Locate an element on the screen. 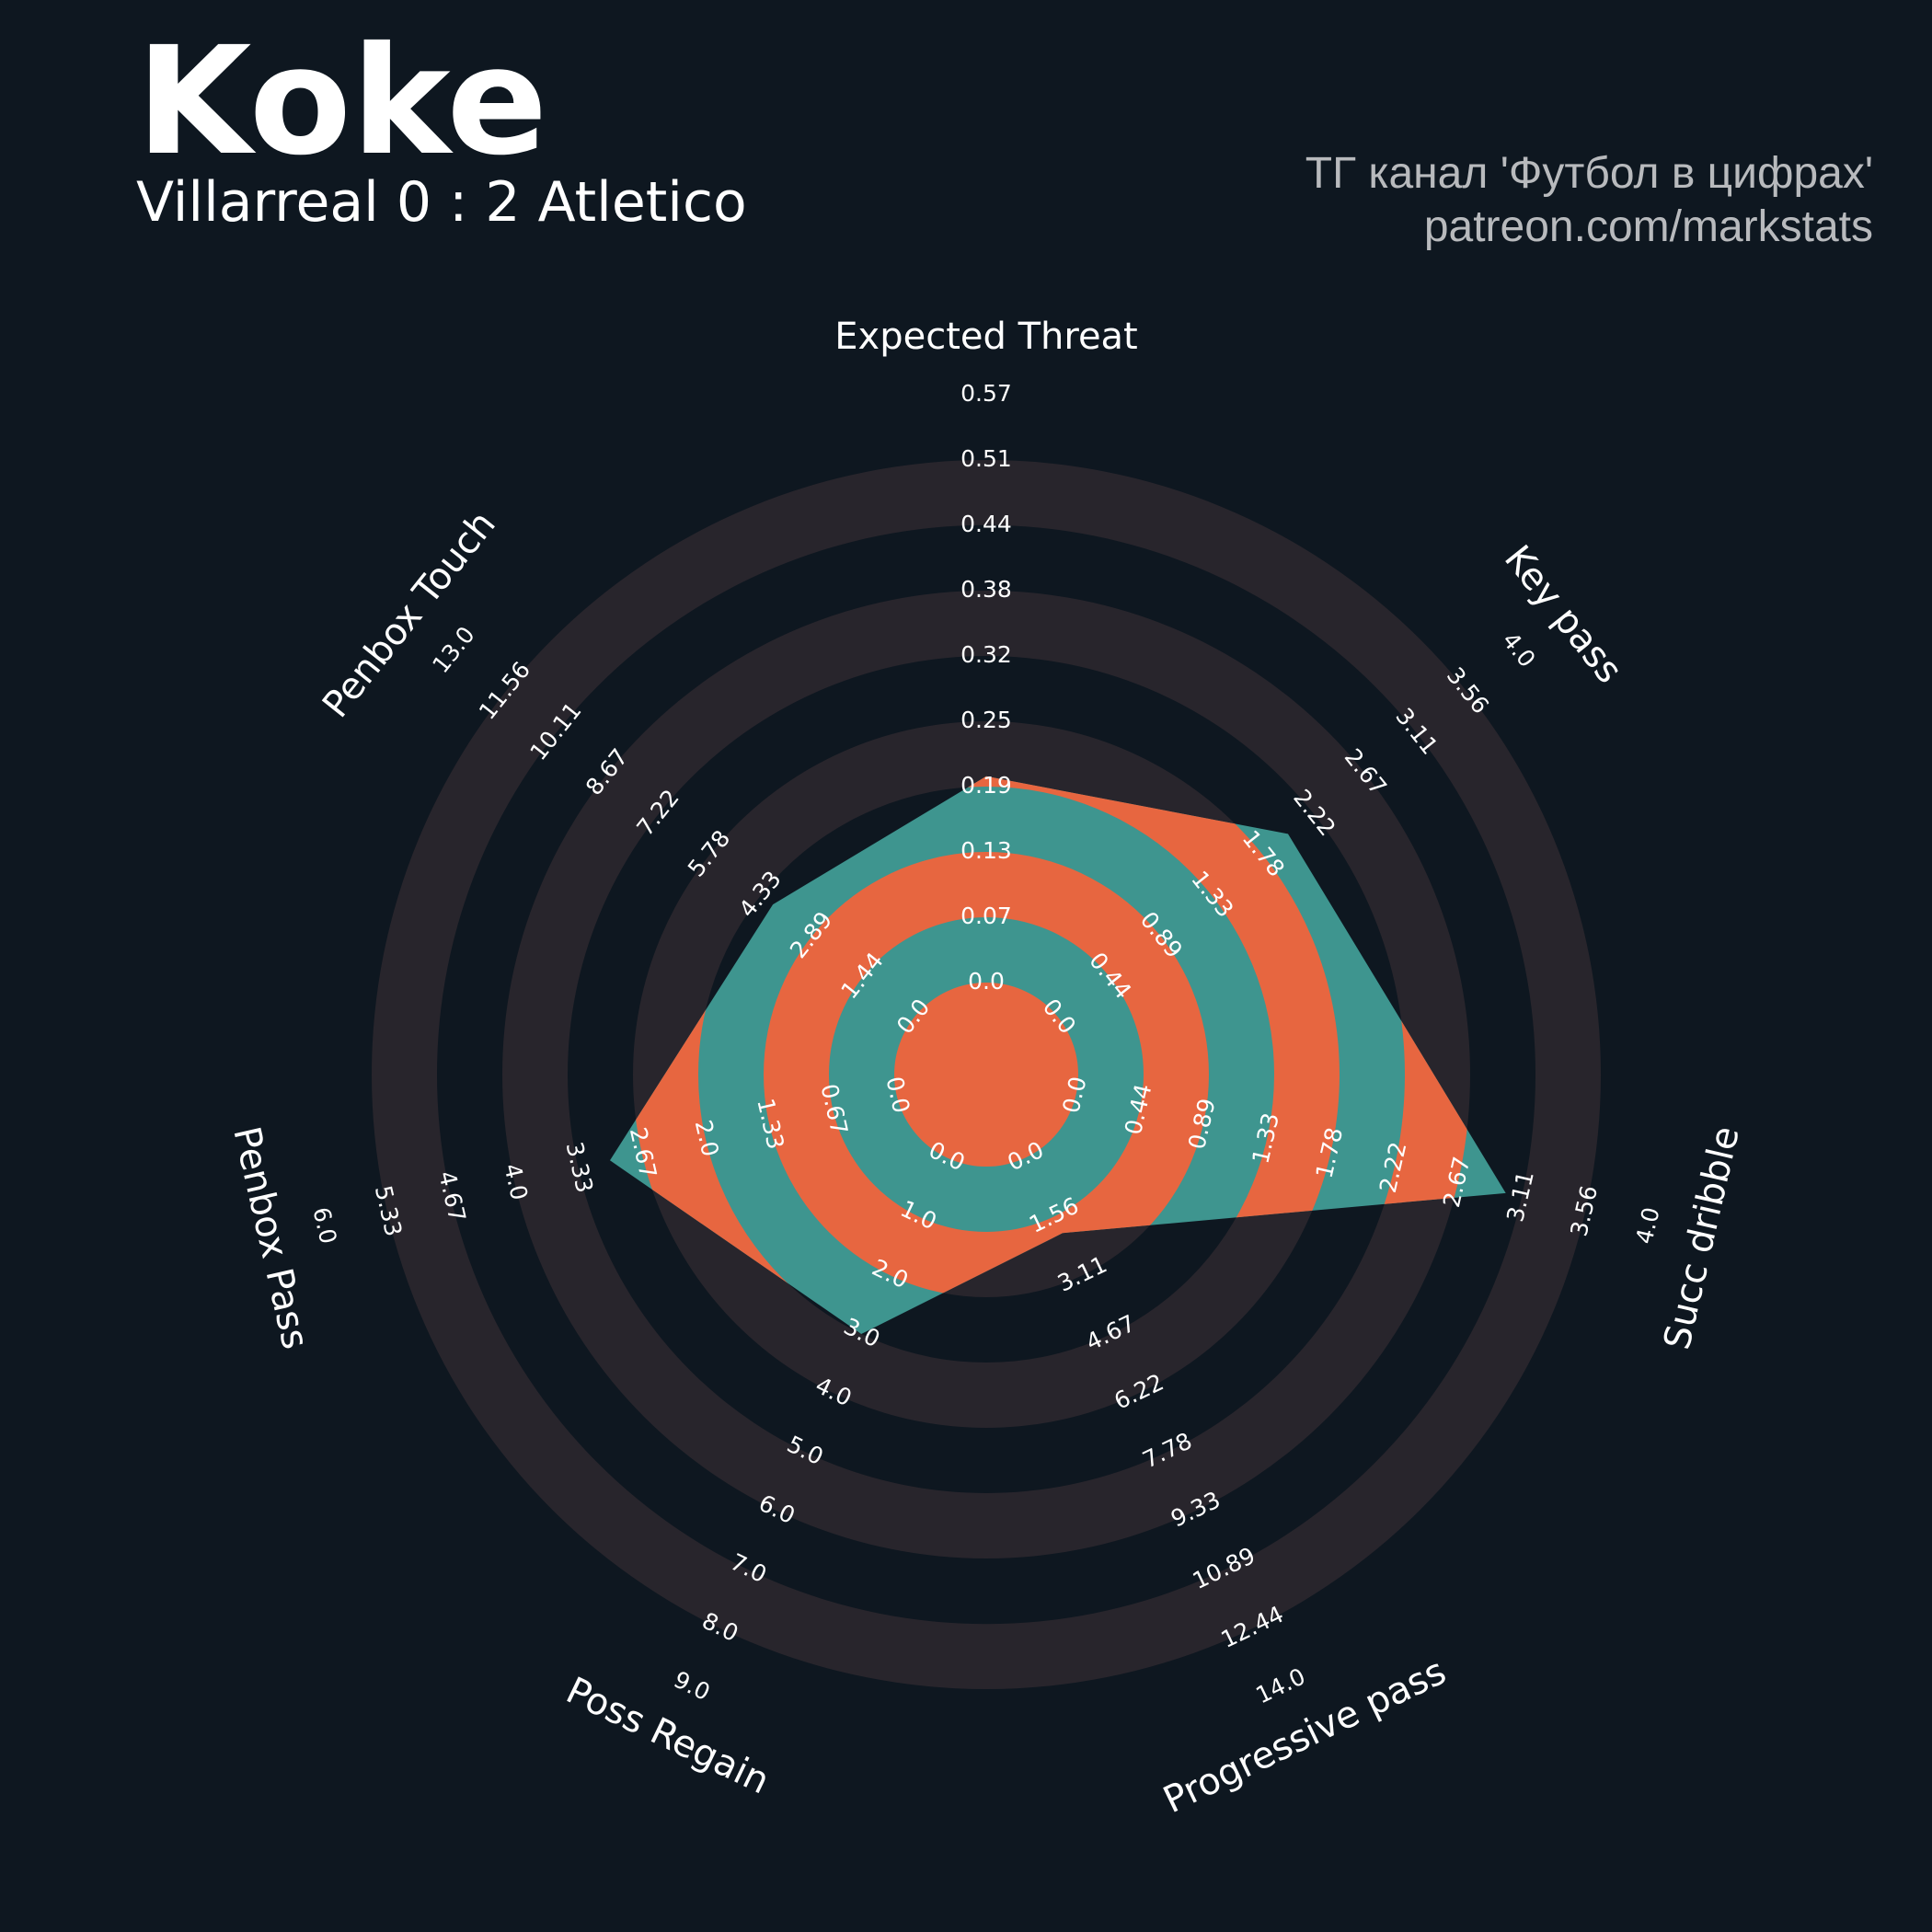 This screenshot has height=1932, width=1932. tick-label: 0.57 is located at coordinates (986, 393).